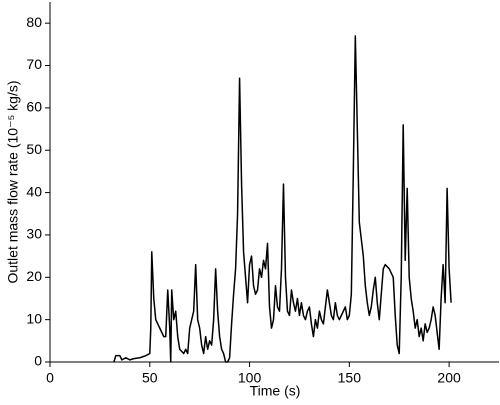 The width and height of the screenshot is (500, 405). What do you see at coordinates (250, 378) in the screenshot?
I see `x-tick-label: 100` at bounding box center [250, 378].